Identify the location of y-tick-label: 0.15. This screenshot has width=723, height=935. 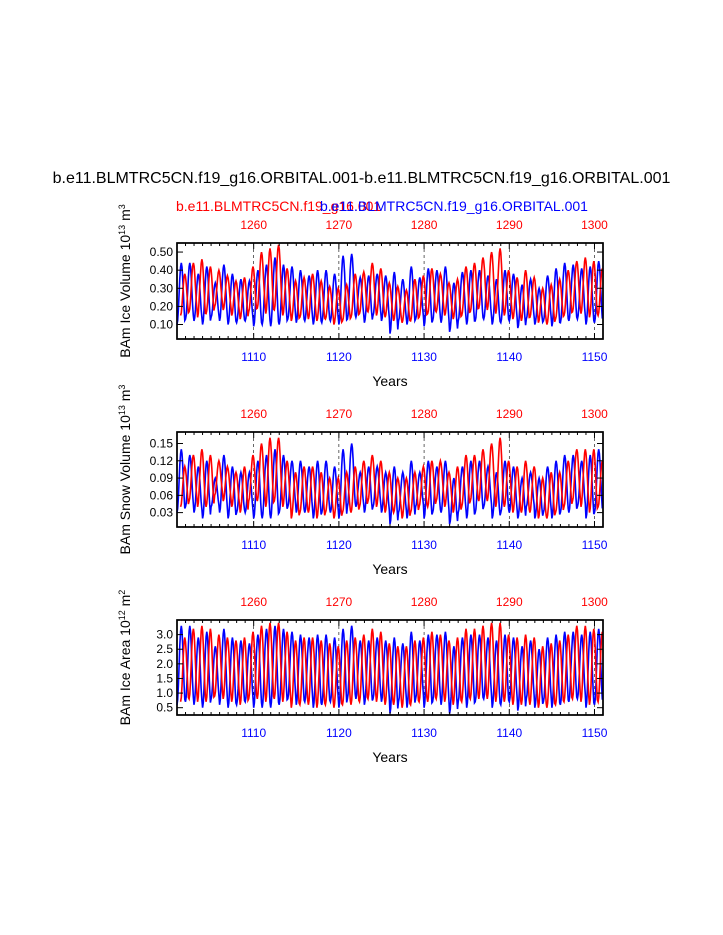
(162, 444).